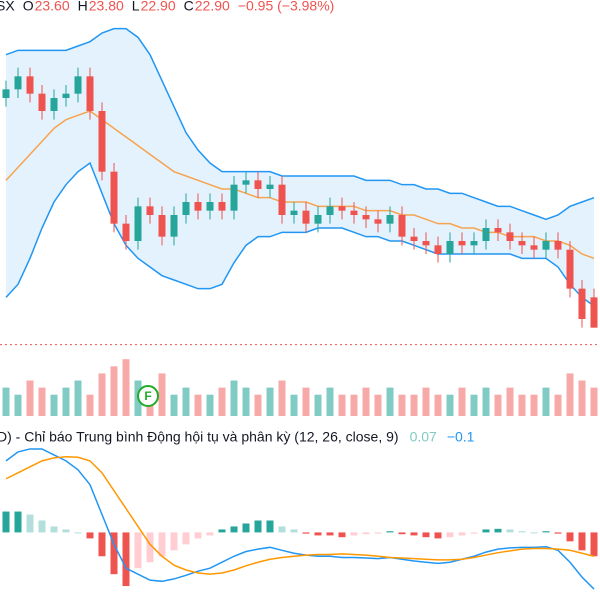 This screenshot has height=600, width=600. Describe the element at coordinates (52, 7) in the screenshot. I see `header-text: 23.60` at that location.